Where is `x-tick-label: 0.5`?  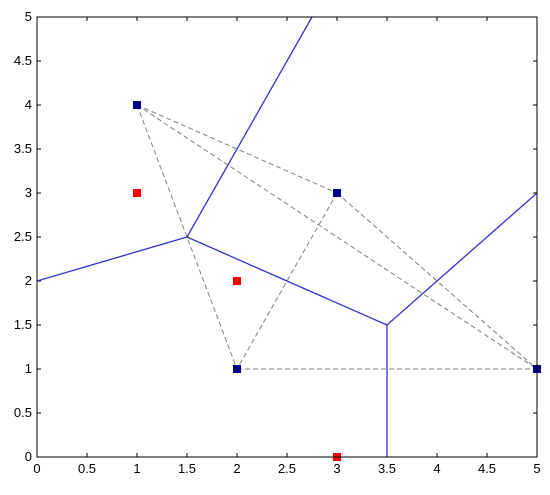 x-tick-label: 0.5 is located at coordinates (87, 468).